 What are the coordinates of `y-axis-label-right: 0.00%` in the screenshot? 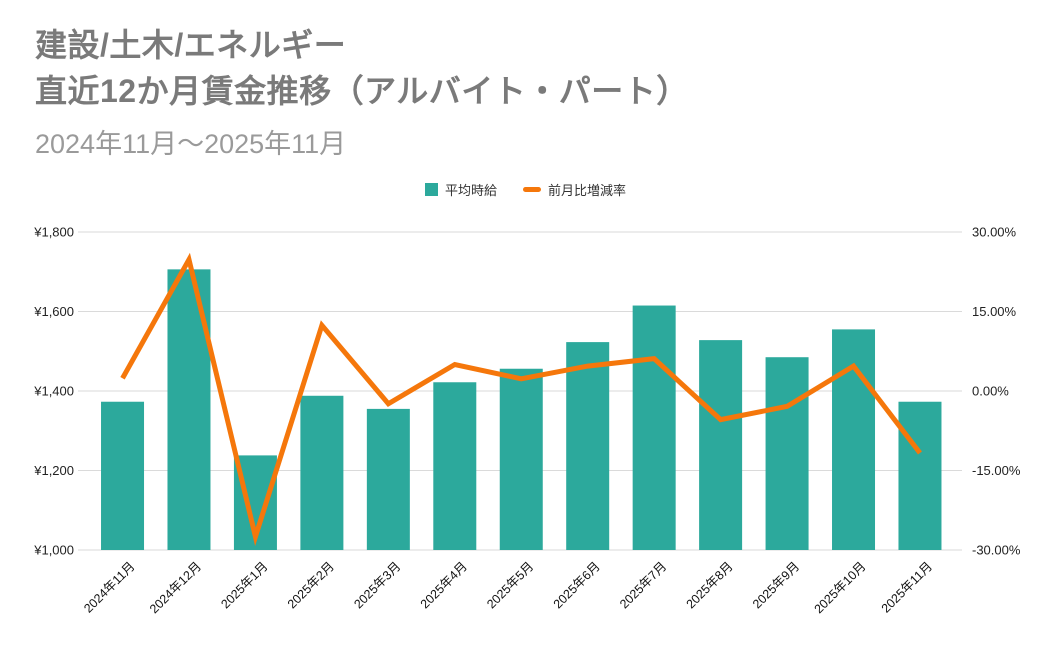 It's located at (990, 391).